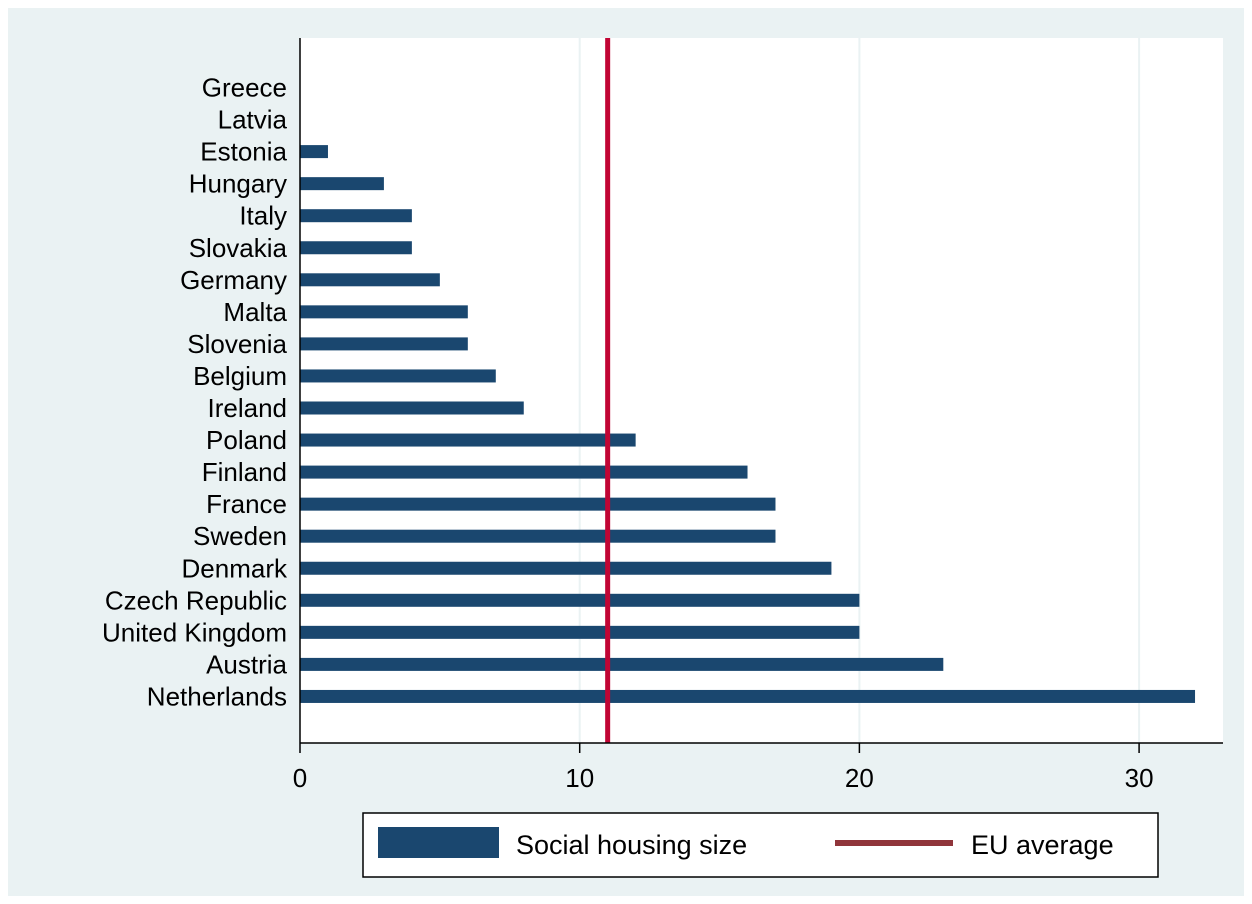  What do you see at coordinates (300, 778) in the screenshot?
I see `x-tick-label: 0` at bounding box center [300, 778].